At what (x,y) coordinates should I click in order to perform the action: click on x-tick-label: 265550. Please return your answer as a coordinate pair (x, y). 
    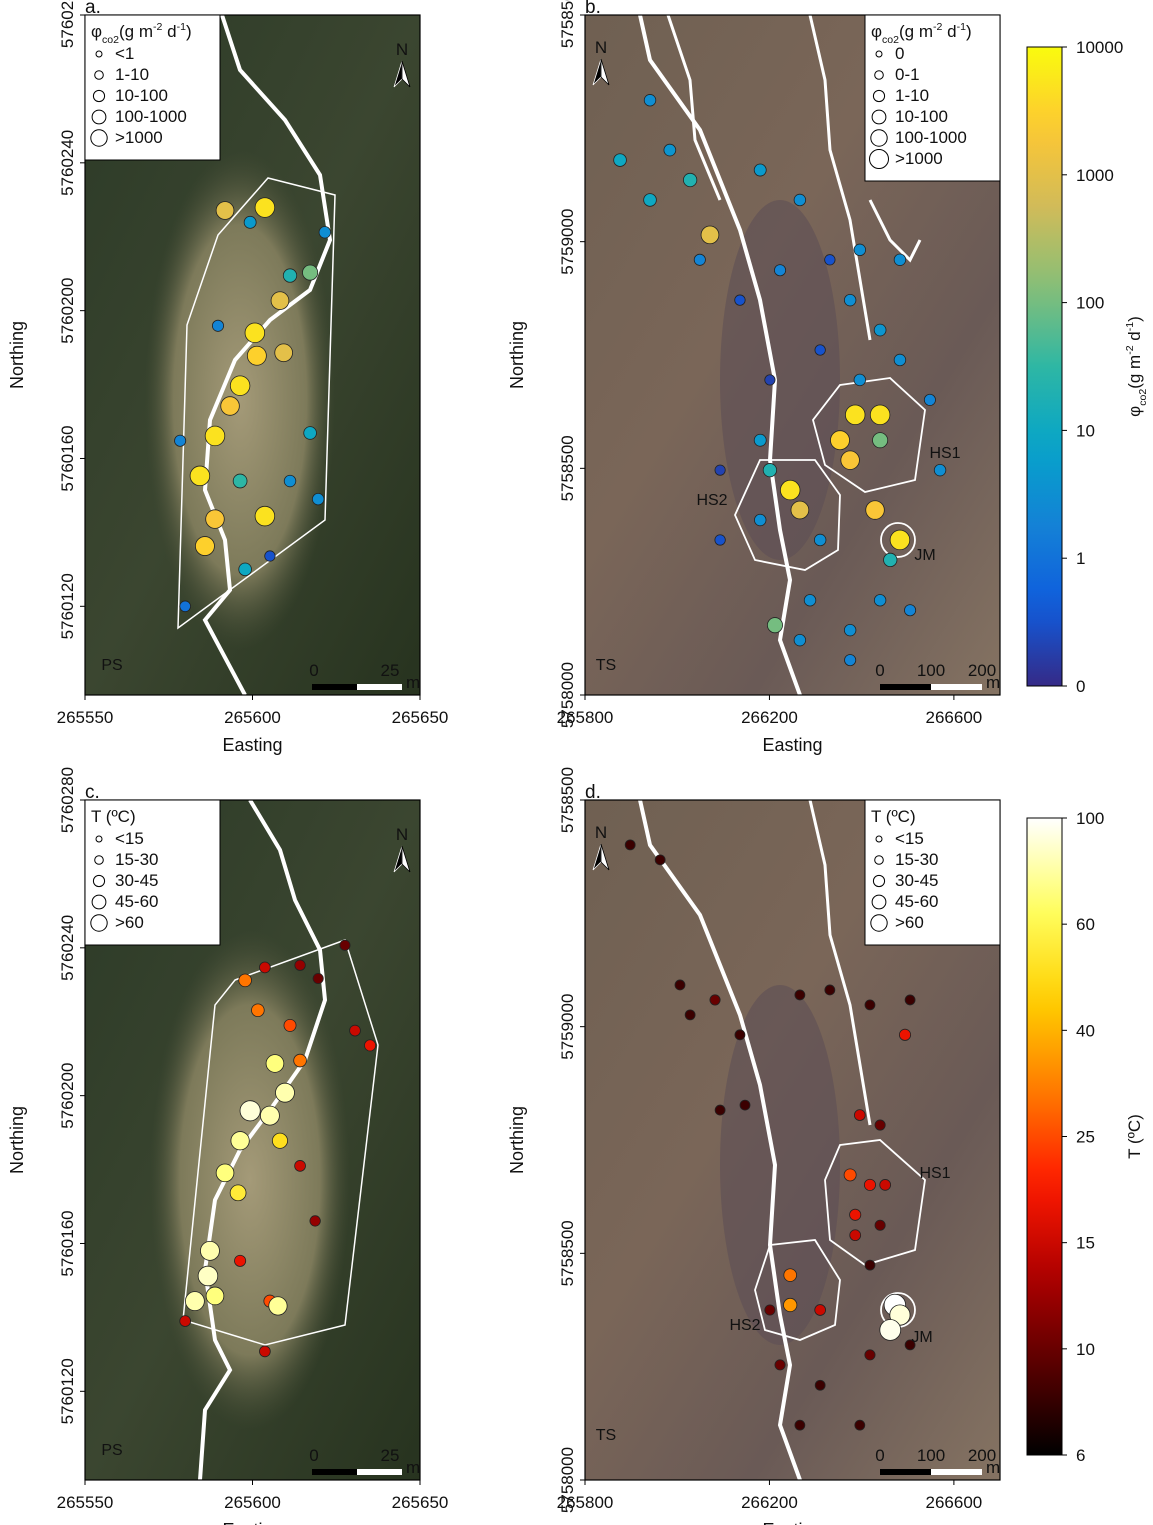
    Looking at the image, I should click on (85, 1502).